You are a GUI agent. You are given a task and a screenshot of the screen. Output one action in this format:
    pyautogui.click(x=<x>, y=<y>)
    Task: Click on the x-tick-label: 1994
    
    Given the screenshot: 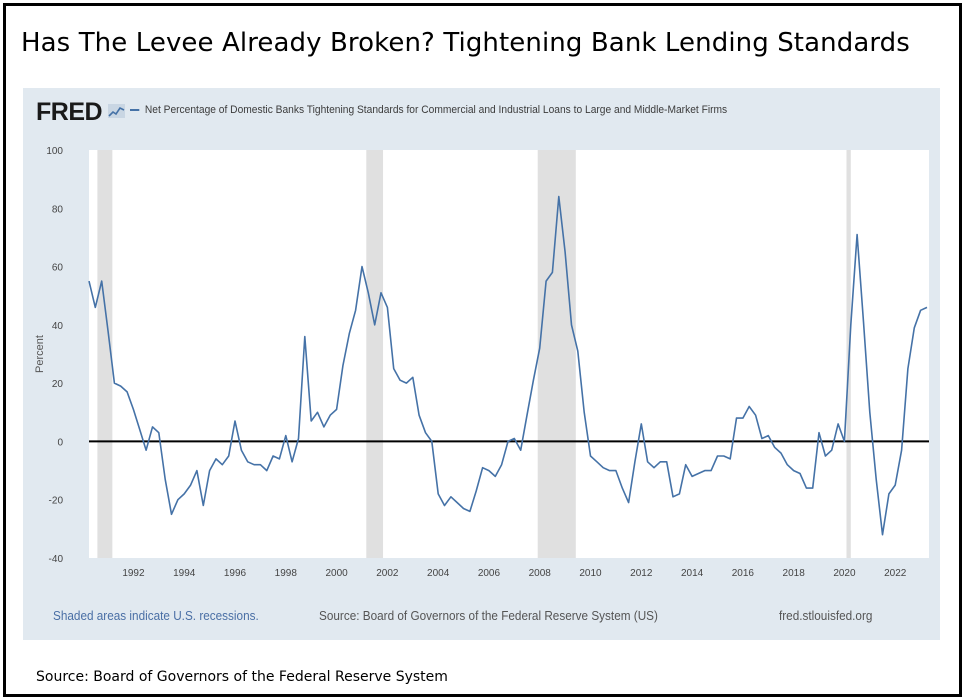 What is the action you would take?
    pyautogui.click(x=184, y=573)
    